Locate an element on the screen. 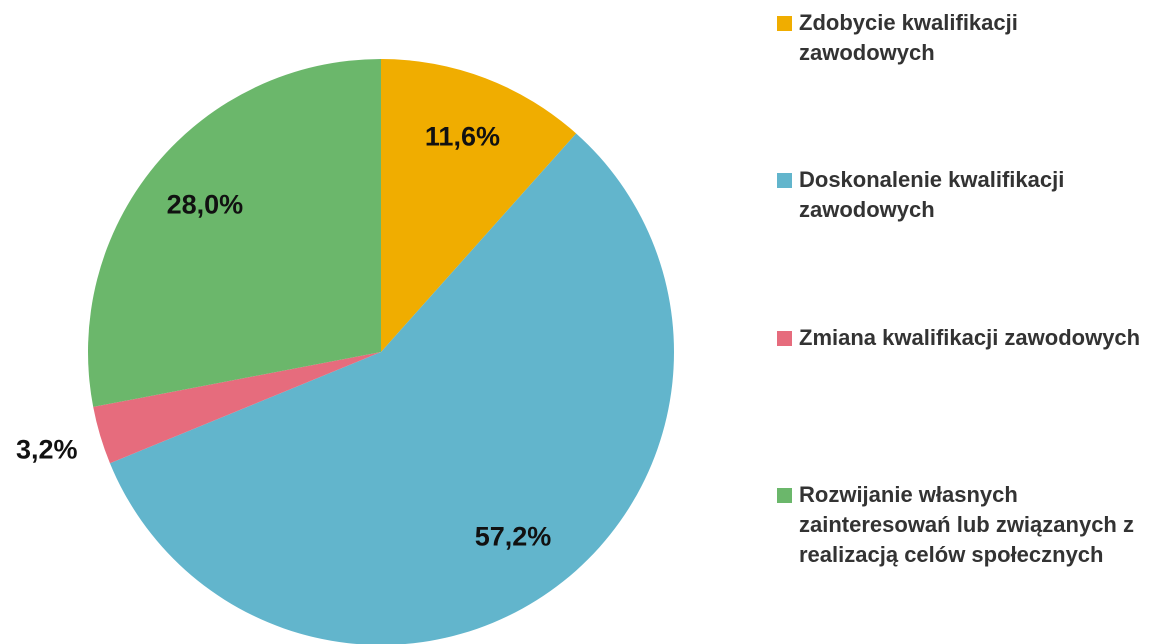  legend-item: Doskonalenie kwalifikacji zawodowych is located at coordinates (962, 195).